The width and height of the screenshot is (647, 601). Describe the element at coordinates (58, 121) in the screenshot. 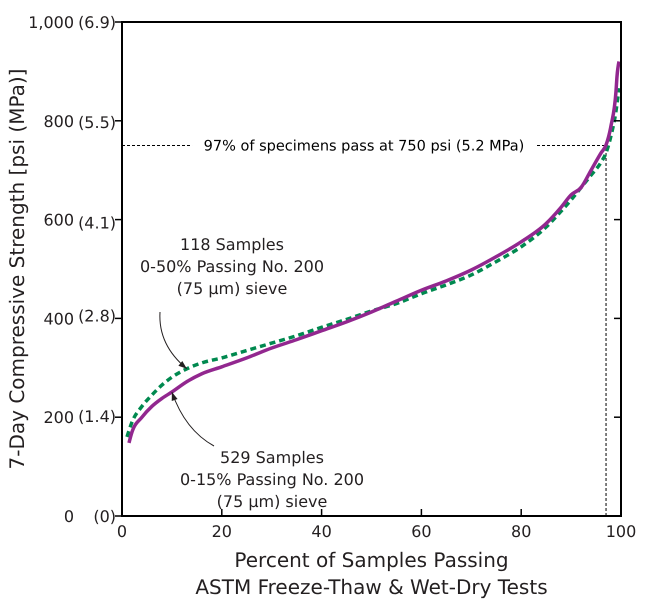

I see `y-tick-label: 800` at that location.